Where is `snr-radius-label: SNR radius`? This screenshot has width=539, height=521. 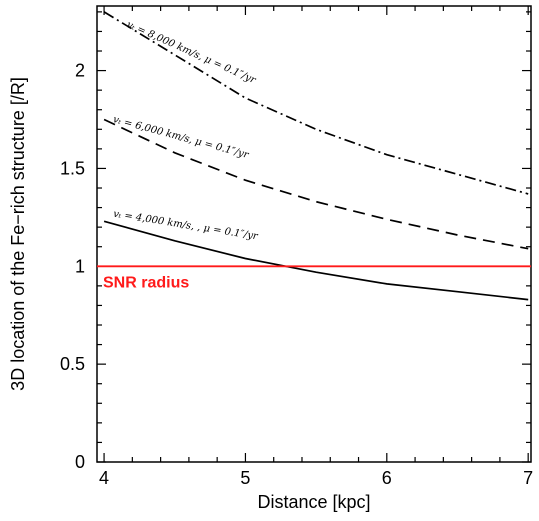
snr-radius-label: SNR radius is located at coordinates (146, 282).